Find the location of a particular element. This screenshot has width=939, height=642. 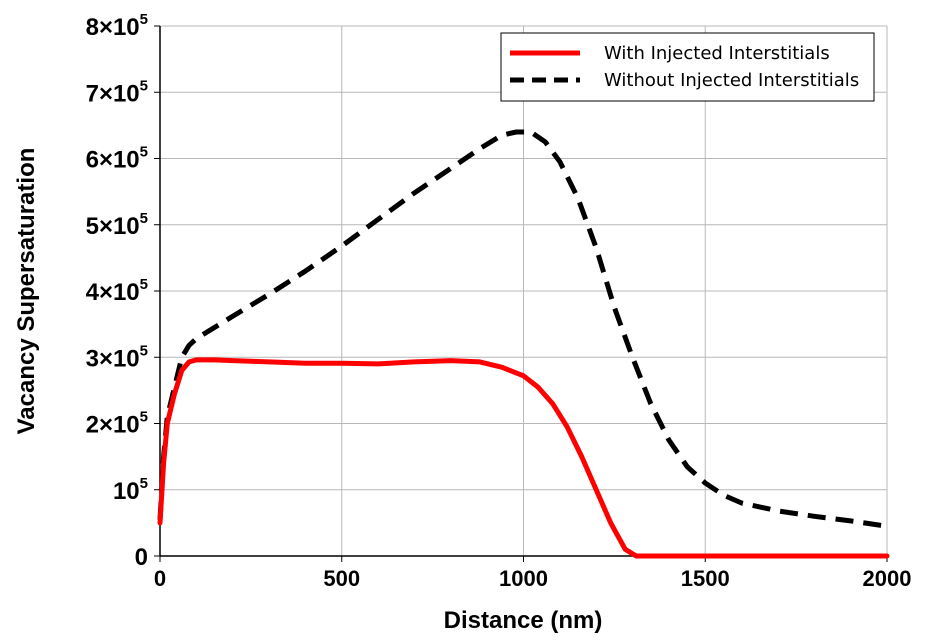

y-tick-label: 4×10⁵ is located at coordinates (117, 291).